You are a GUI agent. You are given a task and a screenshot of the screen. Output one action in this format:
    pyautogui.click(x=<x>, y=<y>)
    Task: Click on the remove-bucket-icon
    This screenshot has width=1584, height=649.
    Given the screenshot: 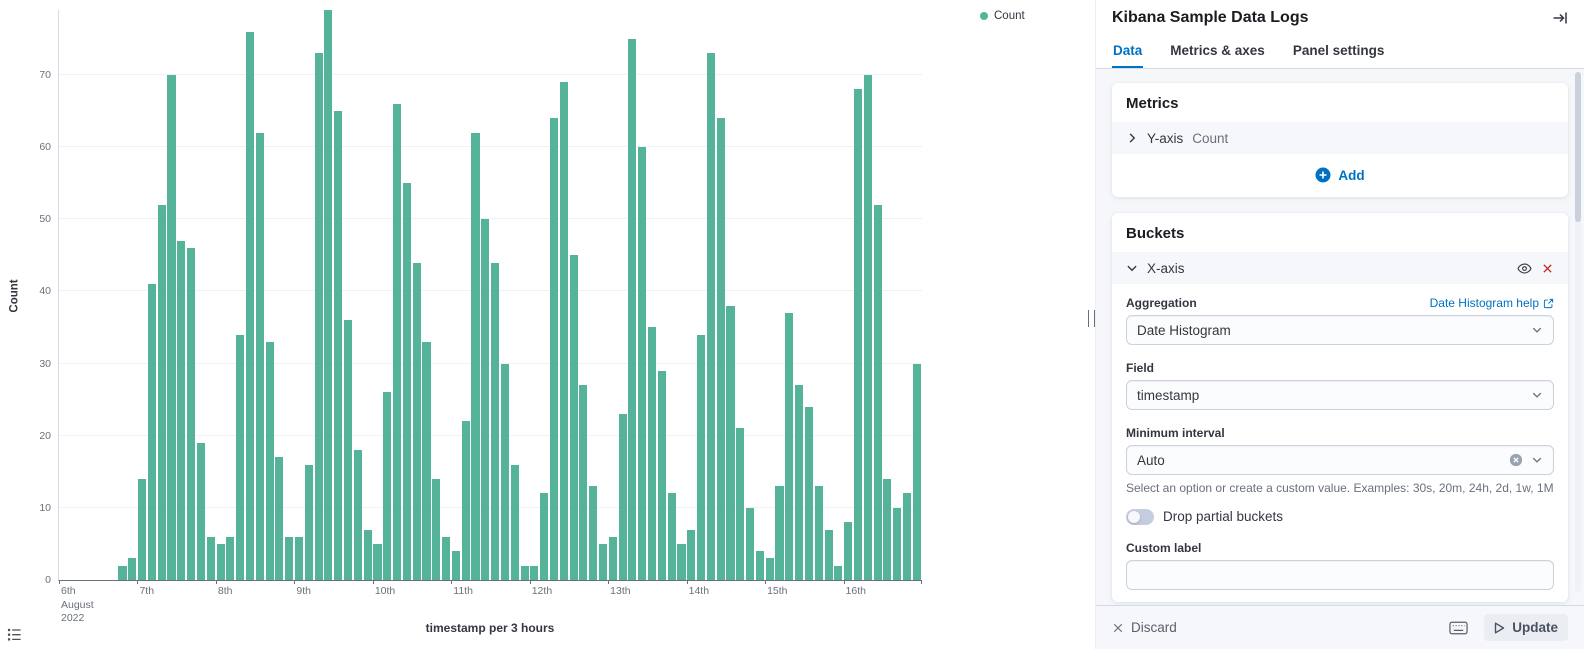 What is the action you would take?
    pyautogui.click(x=1547, y=268)
    